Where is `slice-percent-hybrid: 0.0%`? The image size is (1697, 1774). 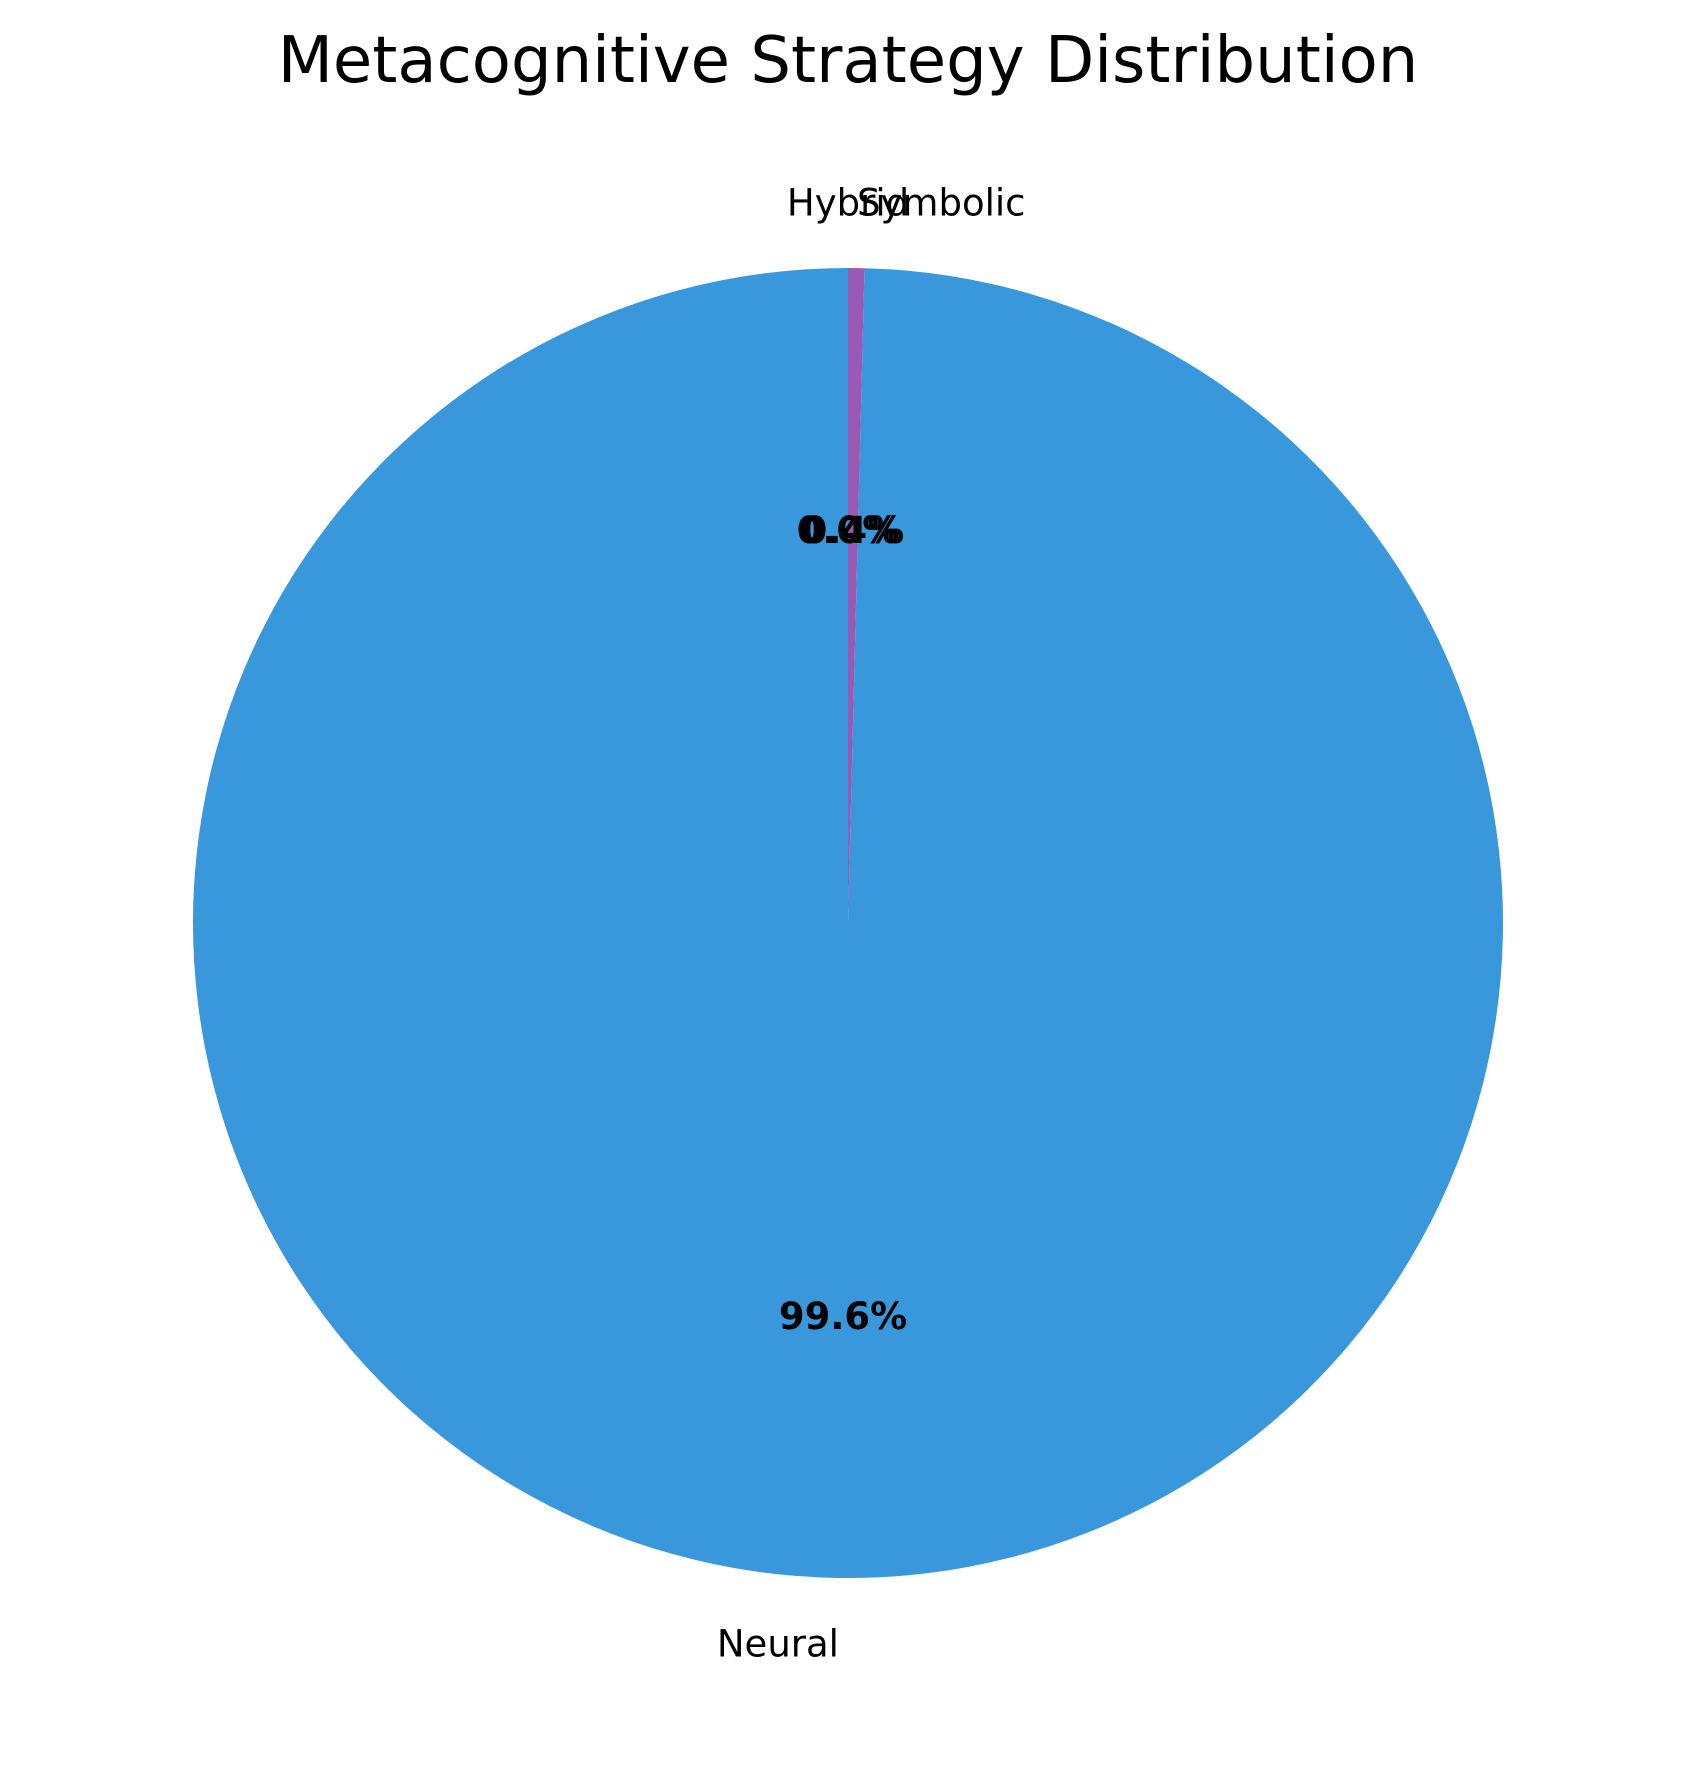
slice-percent-hybrid: 0.0% is located at coordinates (848, 530).